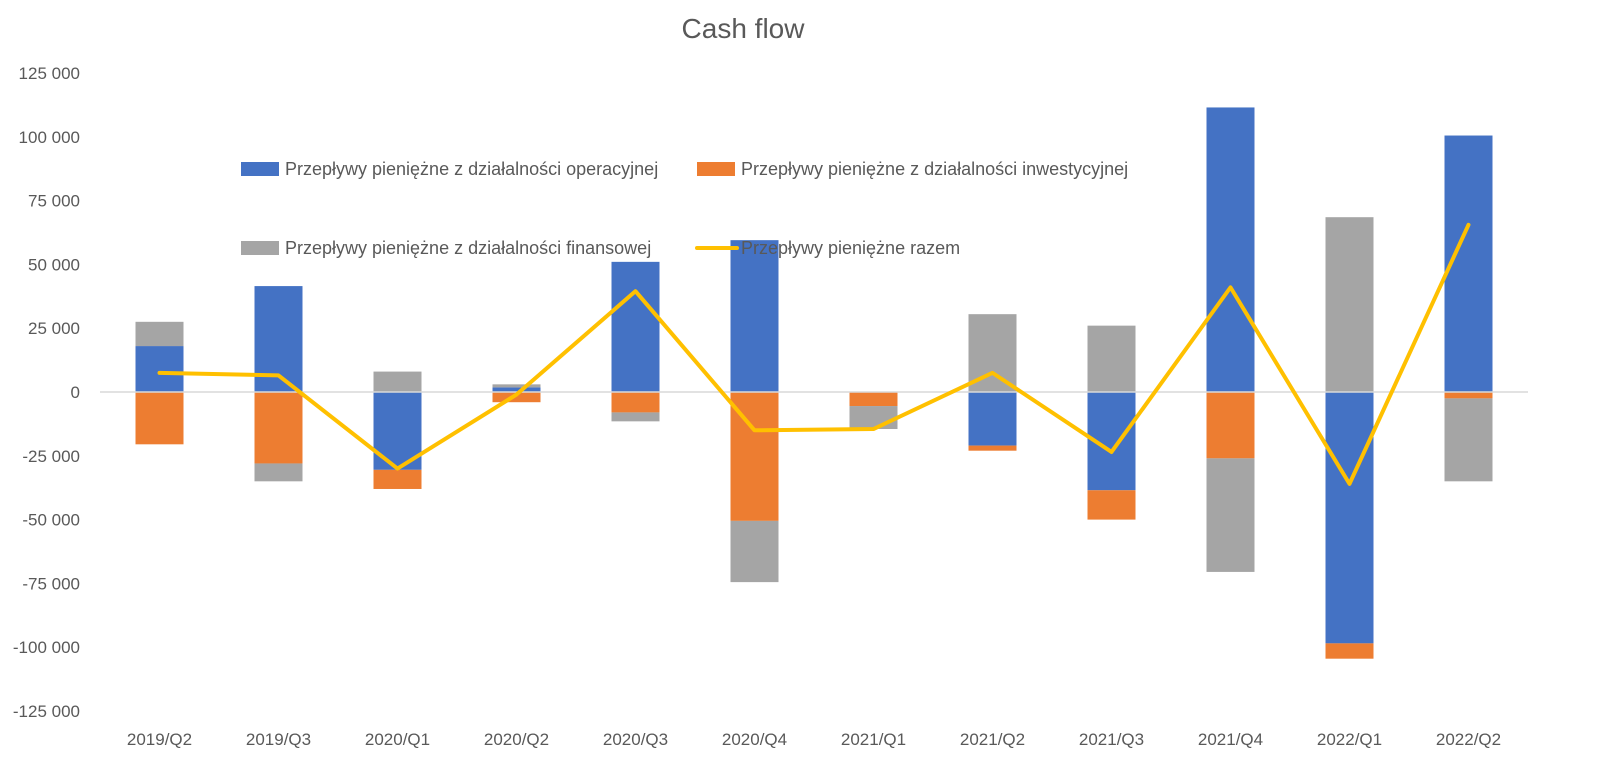  I want to click on x-tick-label: 2022/Q1, so click(1349, 739).